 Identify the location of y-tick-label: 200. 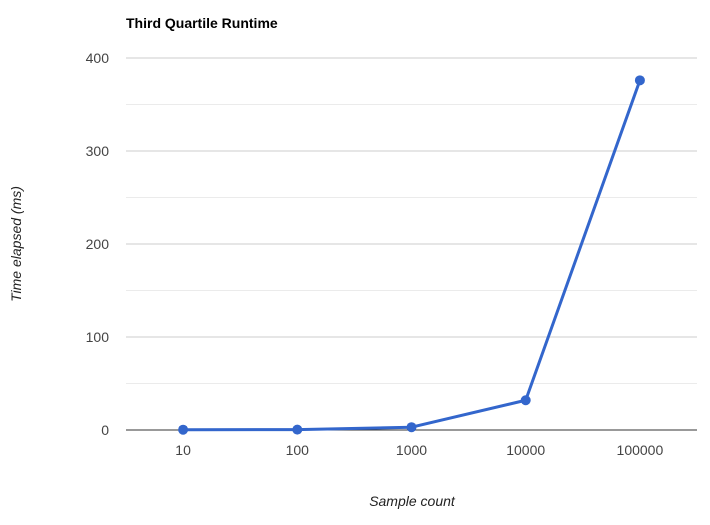
(98, 244).